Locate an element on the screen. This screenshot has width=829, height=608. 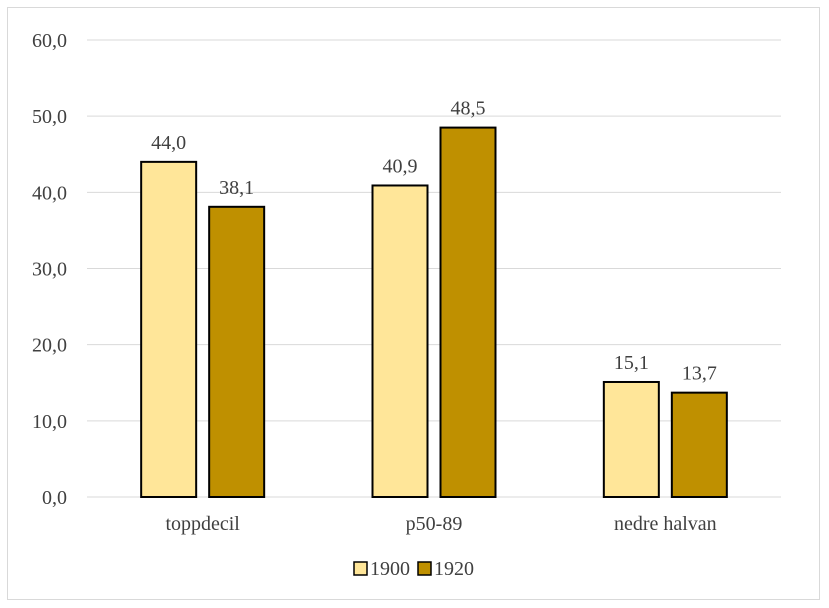
data-label: 44,0 is located at coordinates (168, 143).